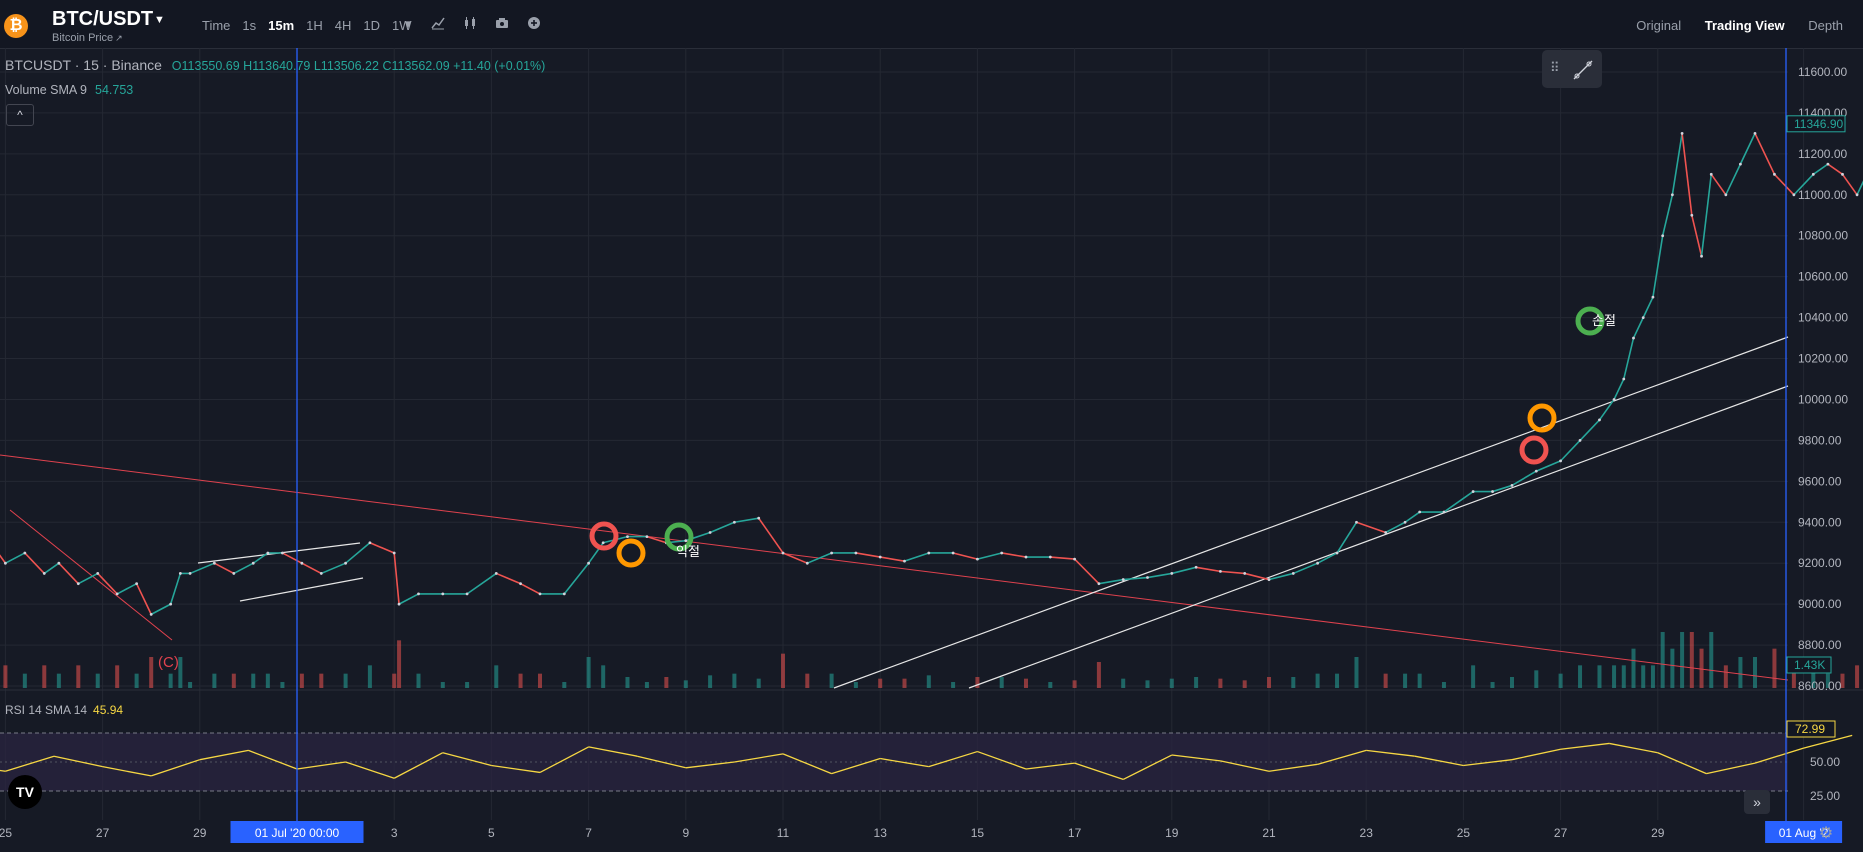 The image size is (1863, 852). I want to click on timeframe-1d: 1D, so click(372, 25).